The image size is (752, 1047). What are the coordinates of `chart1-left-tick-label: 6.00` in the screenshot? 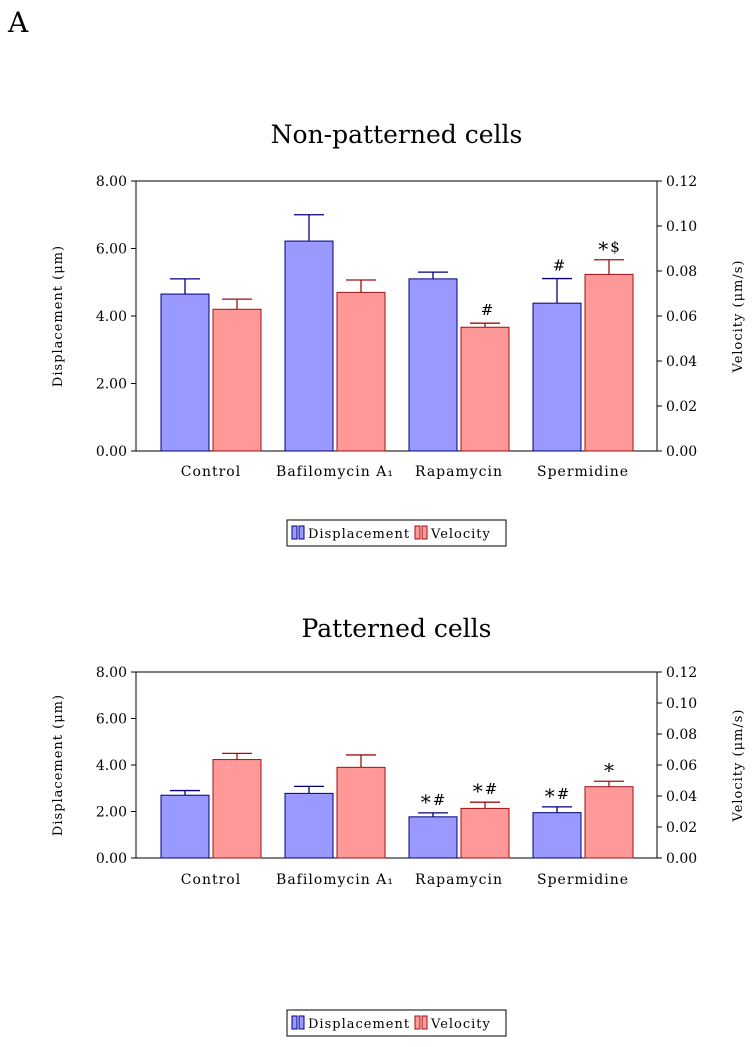 It's located at (111, 250).